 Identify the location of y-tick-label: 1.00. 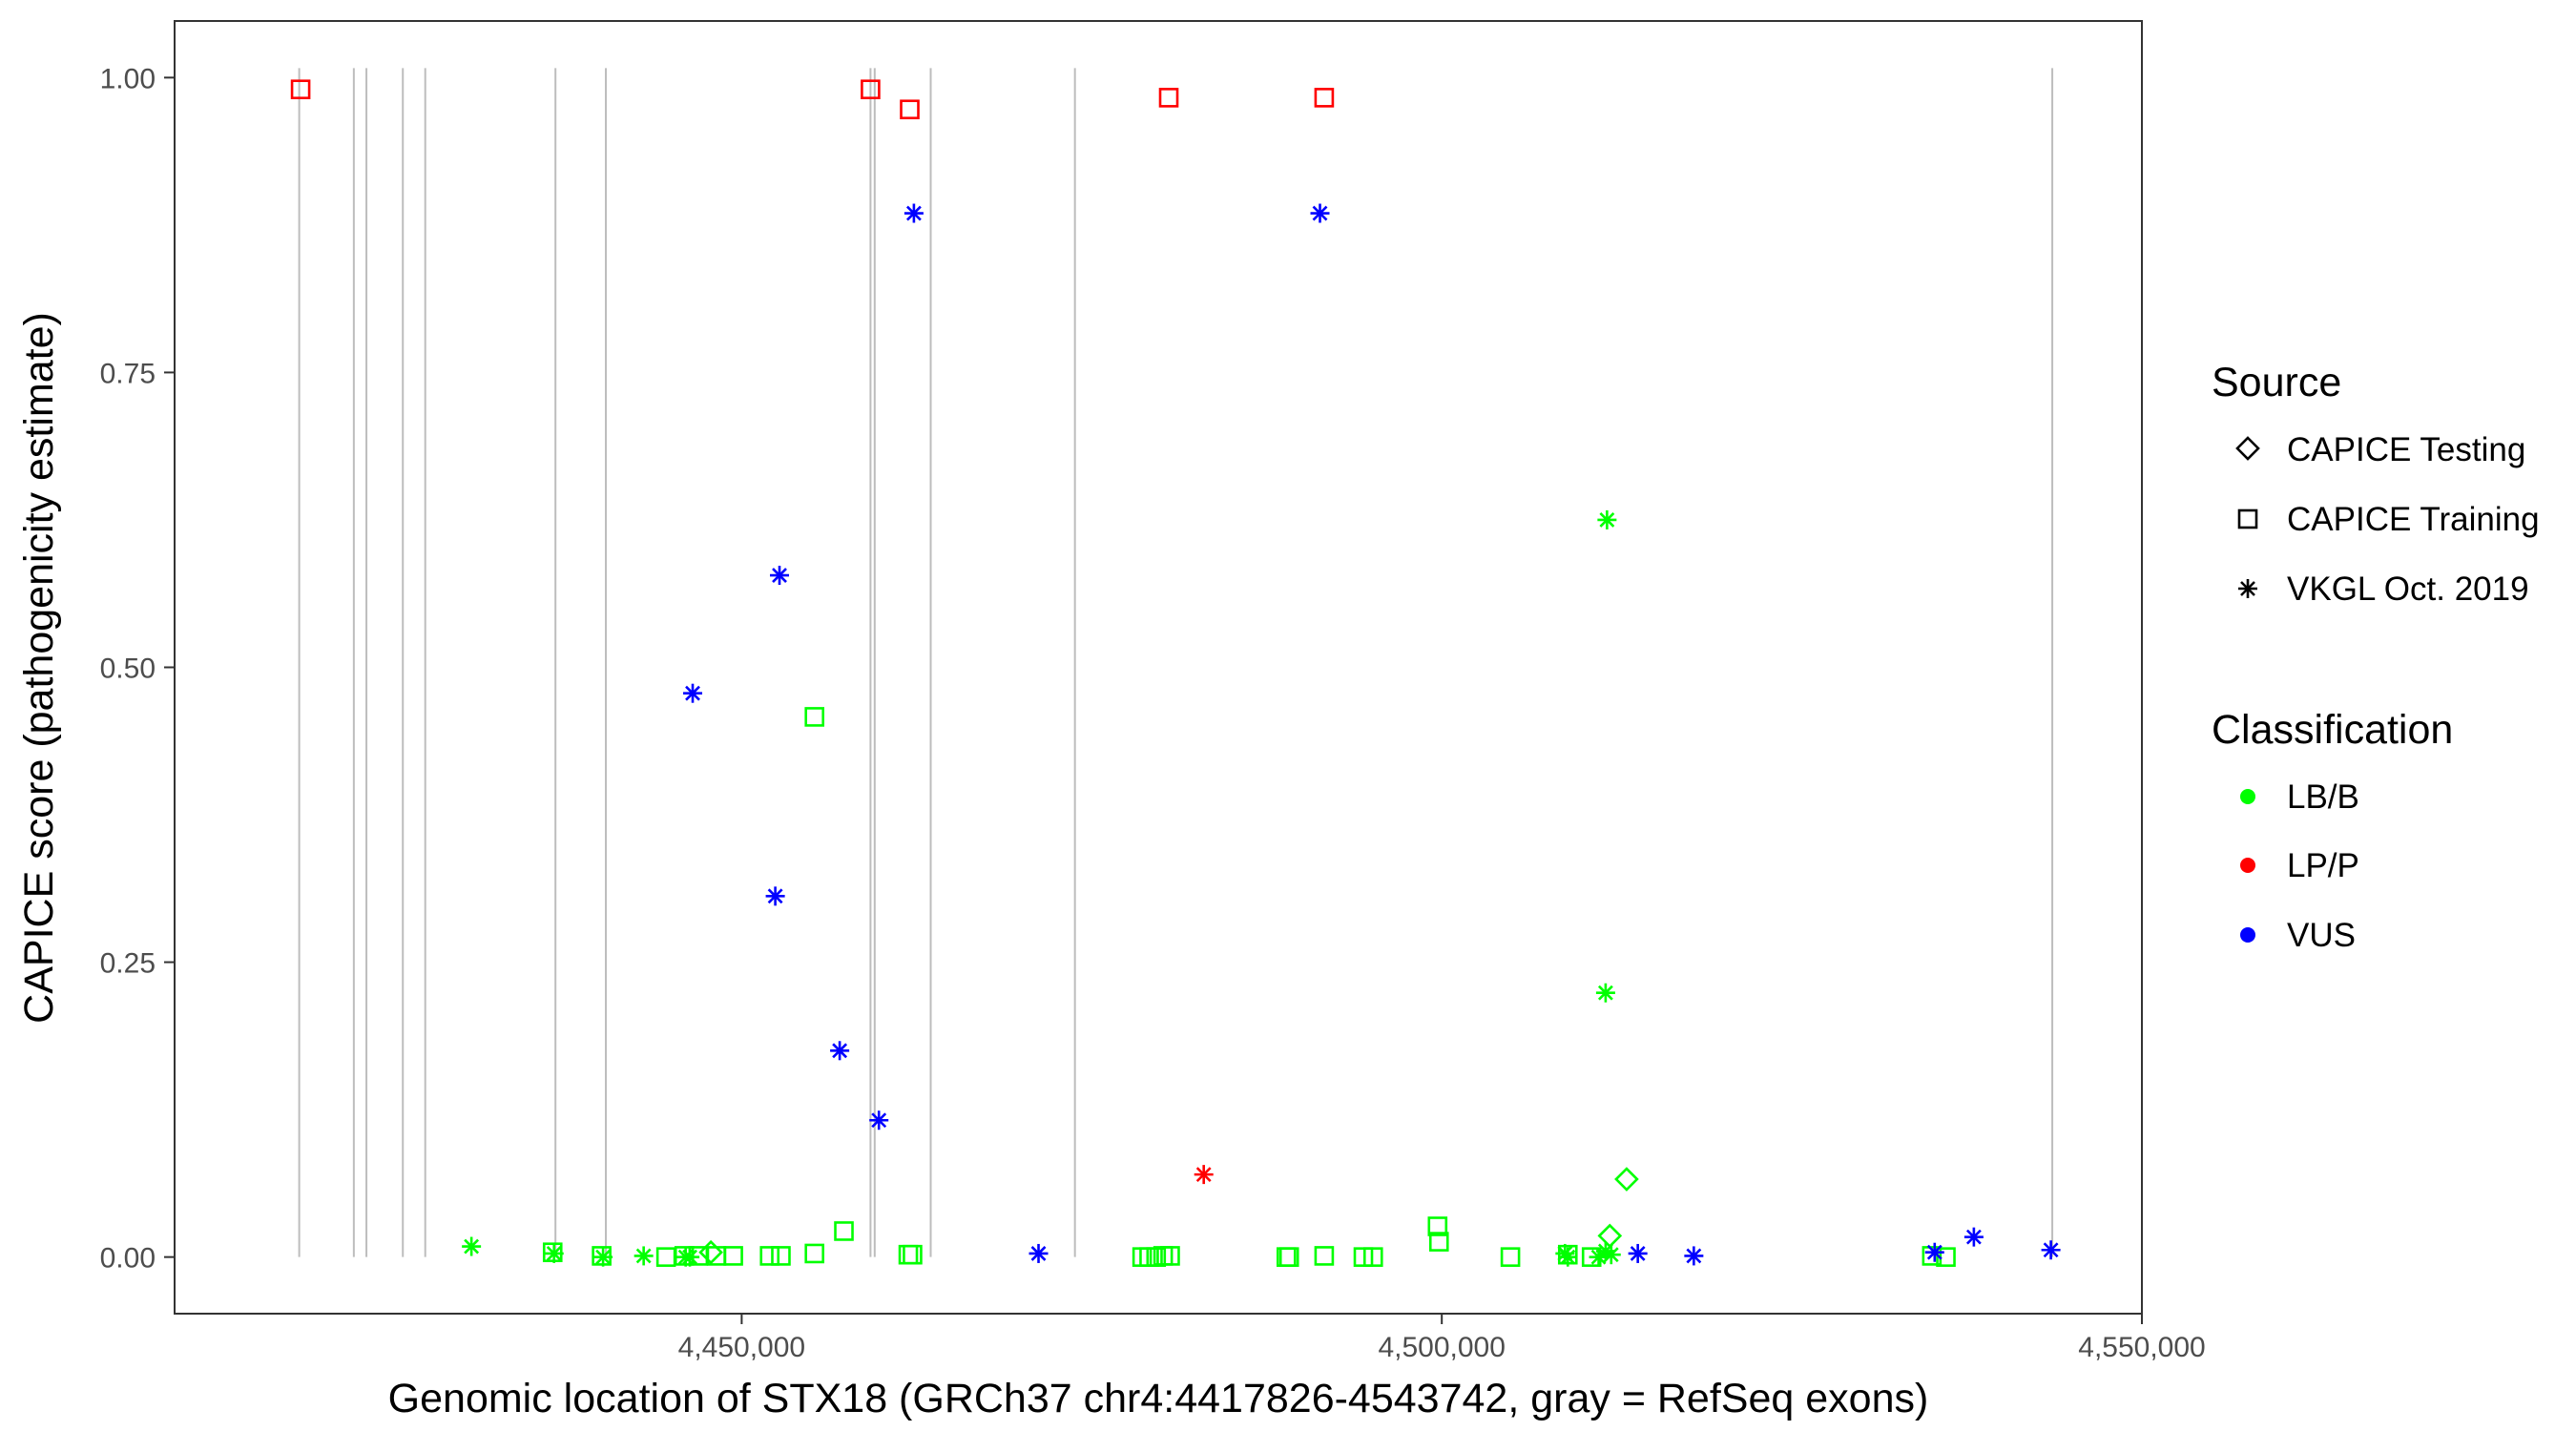
(128, 78).